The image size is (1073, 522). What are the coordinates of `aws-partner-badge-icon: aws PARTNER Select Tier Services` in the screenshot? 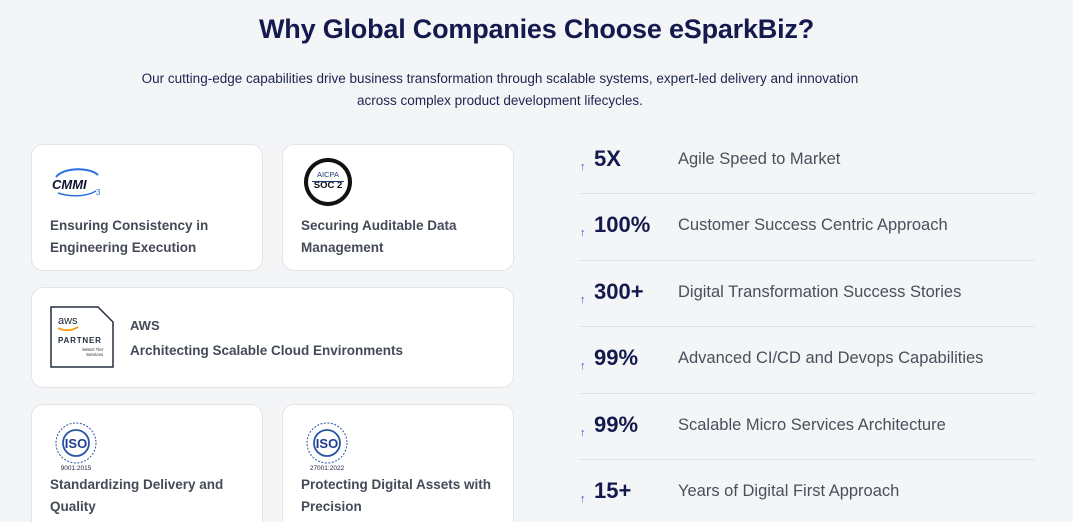 It's located at (82, 337).